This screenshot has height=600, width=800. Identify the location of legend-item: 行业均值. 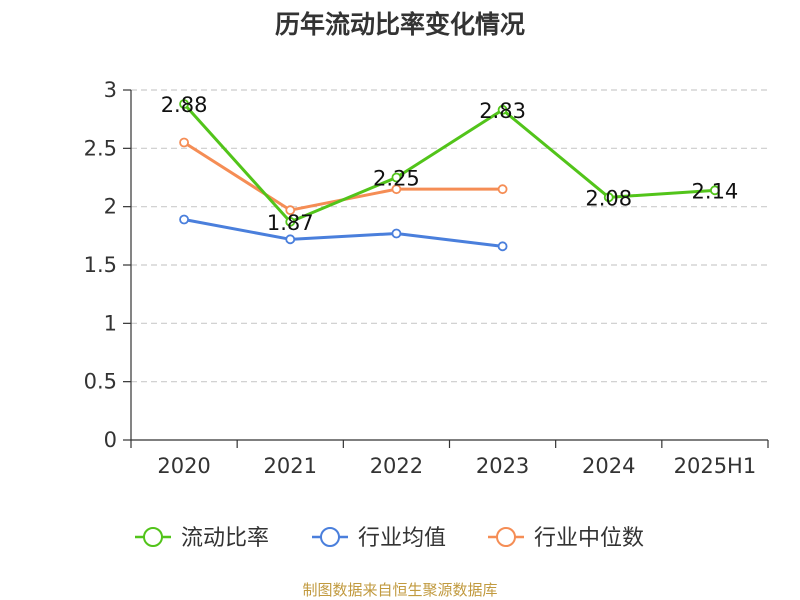
(379, 538).